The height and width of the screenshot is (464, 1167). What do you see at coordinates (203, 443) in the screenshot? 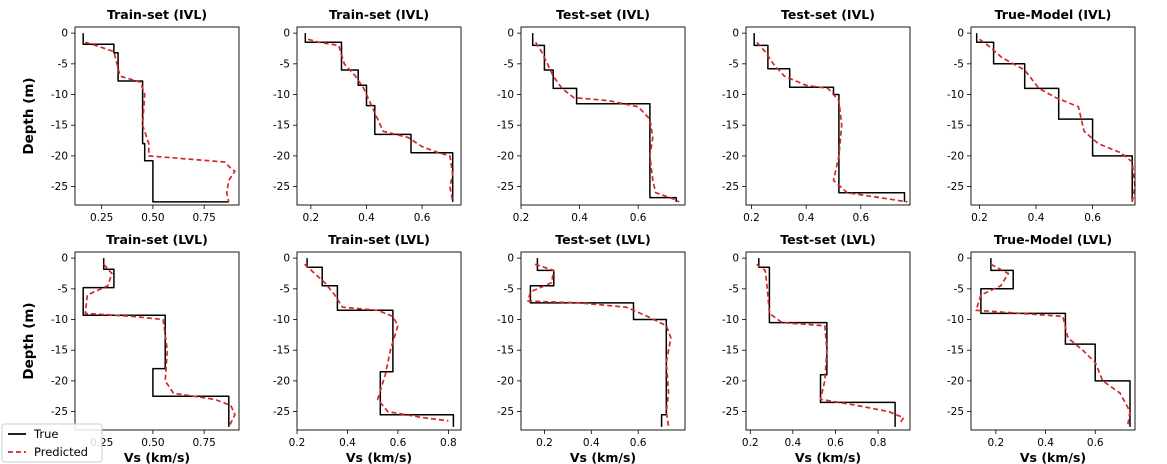
I see `x-tick-label: 0.75` at bounding box center [203, 443].